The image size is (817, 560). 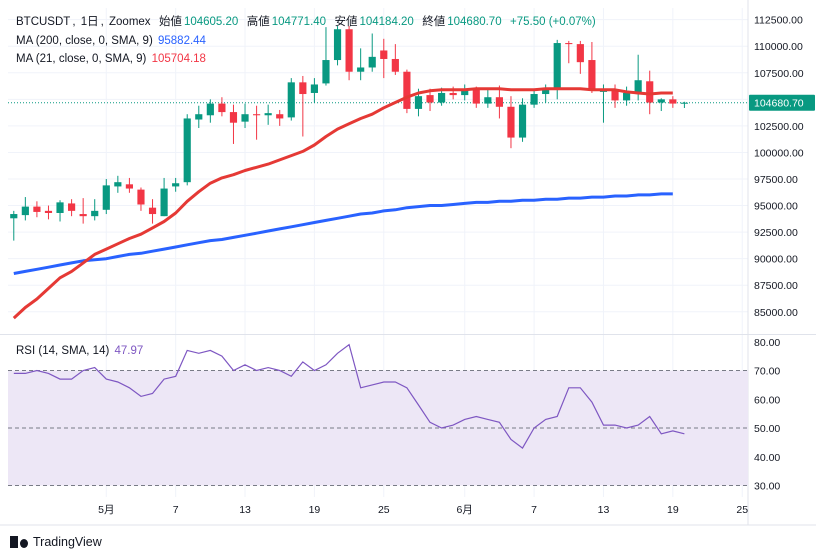 What do you see at coordinates (84, 41) in the screenshot?
I see `ma200-label: MA (200, close, 0, SMA, 9)` at bounding box center [84, 41].